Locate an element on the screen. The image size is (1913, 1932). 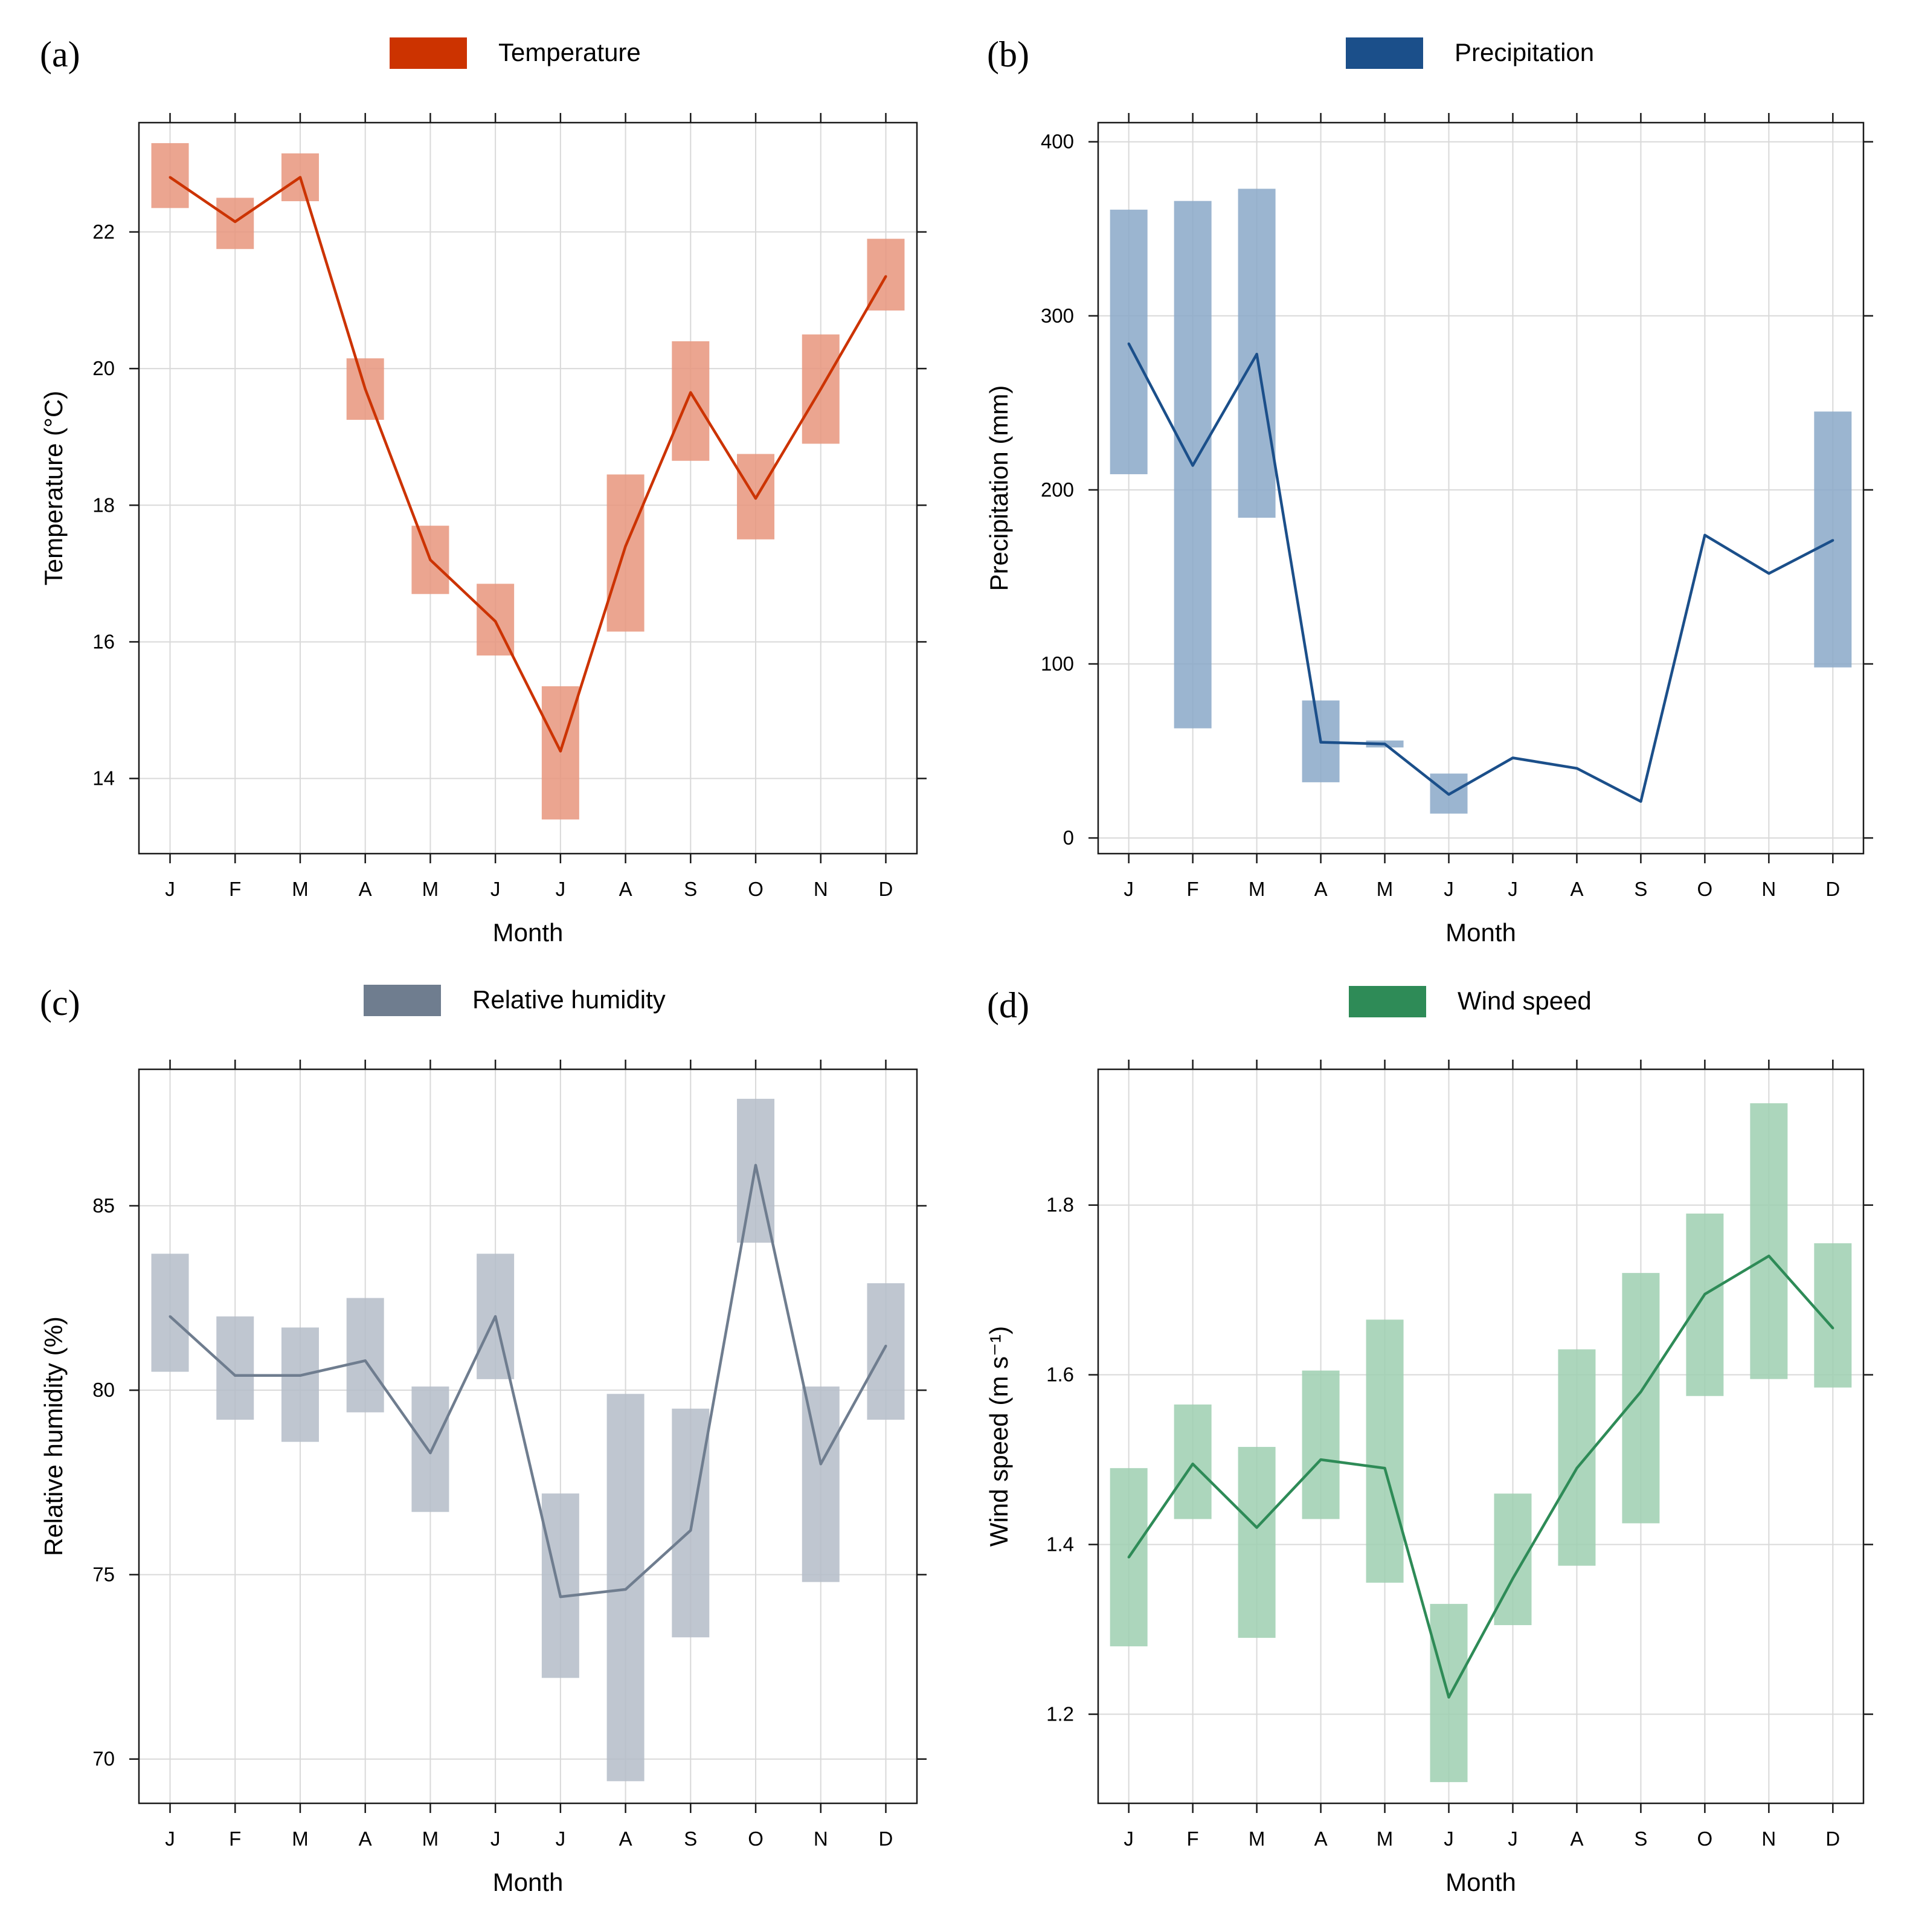
y-tick-label: 22 is located at coordinates (103, 232).